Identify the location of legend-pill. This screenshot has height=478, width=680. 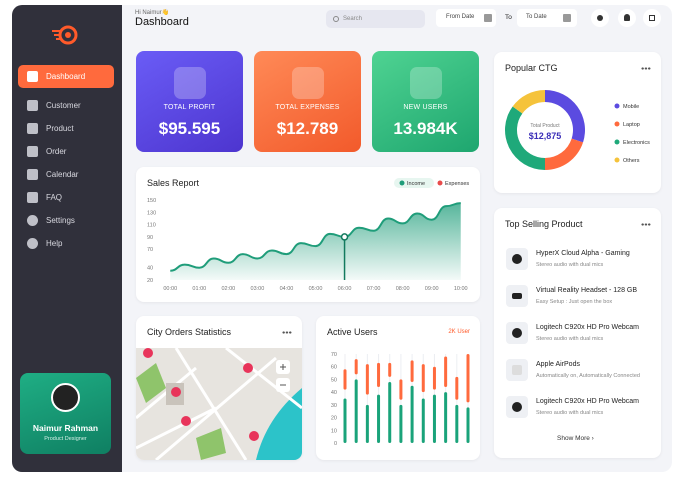
(414, 183).